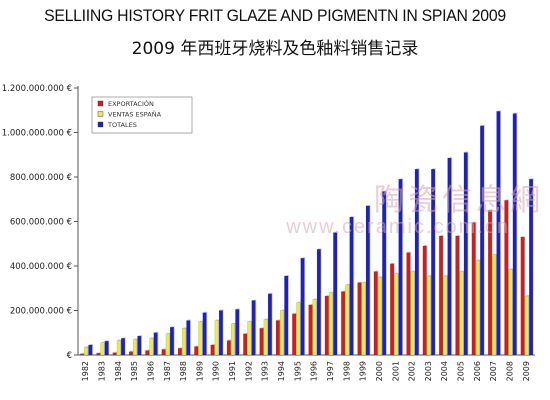 Image resolution: width=550 pixels, height=400 pixels. What do you see at coordinates (98, 354) in the screenshot?
I see `bar-0-1983` at bounding box center [98, 354].